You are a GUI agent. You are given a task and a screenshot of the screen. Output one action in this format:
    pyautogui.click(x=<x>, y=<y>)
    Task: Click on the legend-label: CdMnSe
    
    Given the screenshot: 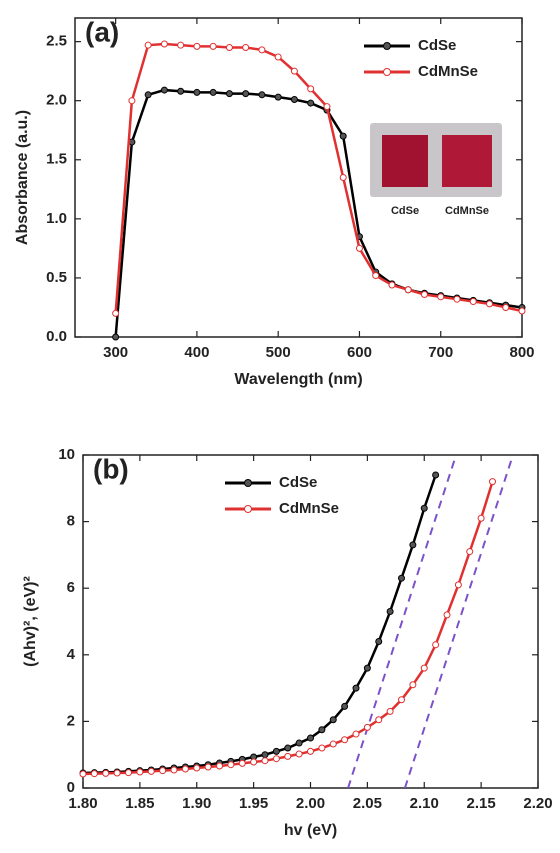 What is the action you would take?
    pyautogui.click(x=448, y=71)
    